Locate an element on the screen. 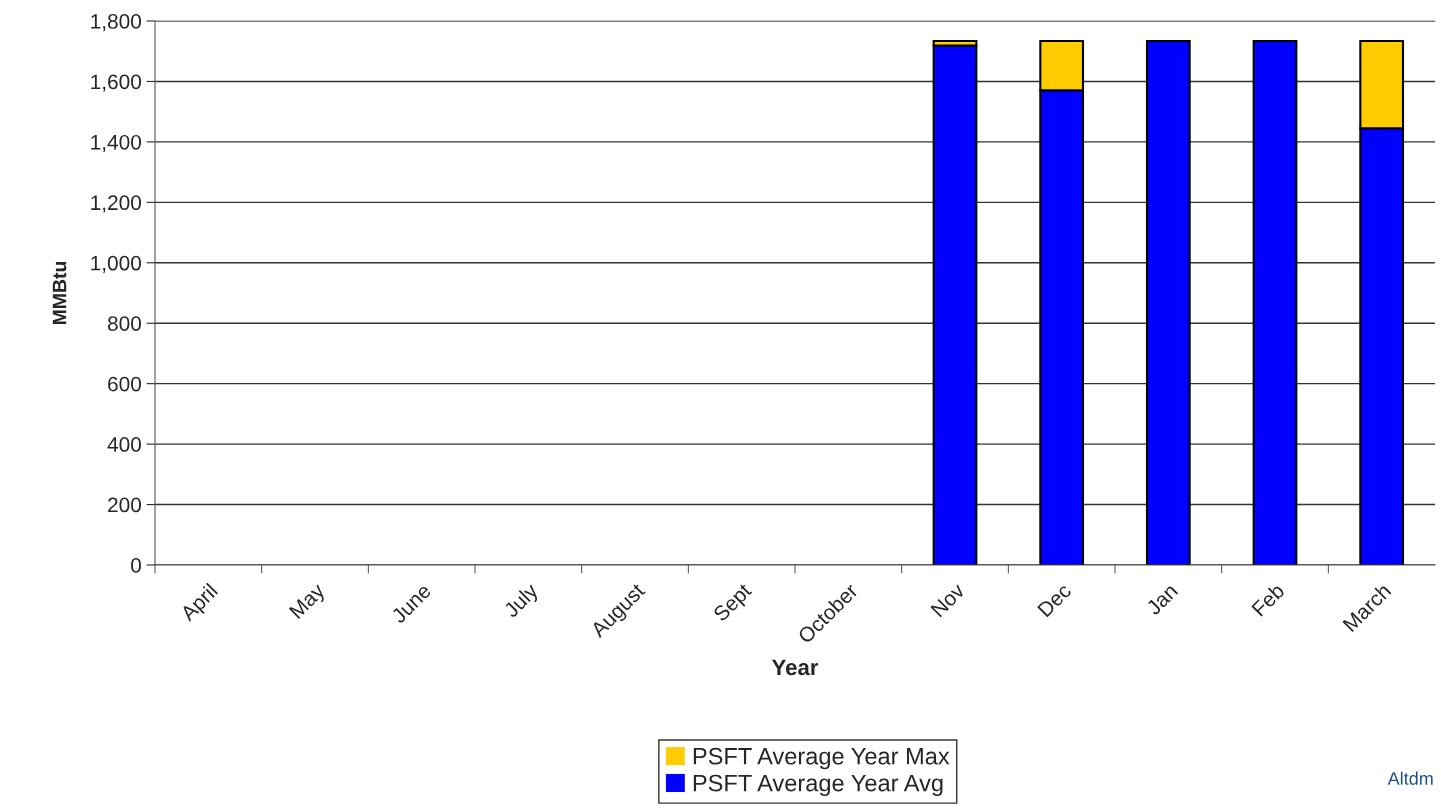  legend-label: PSFT Average Year Max is located at coordinates (821, 758).